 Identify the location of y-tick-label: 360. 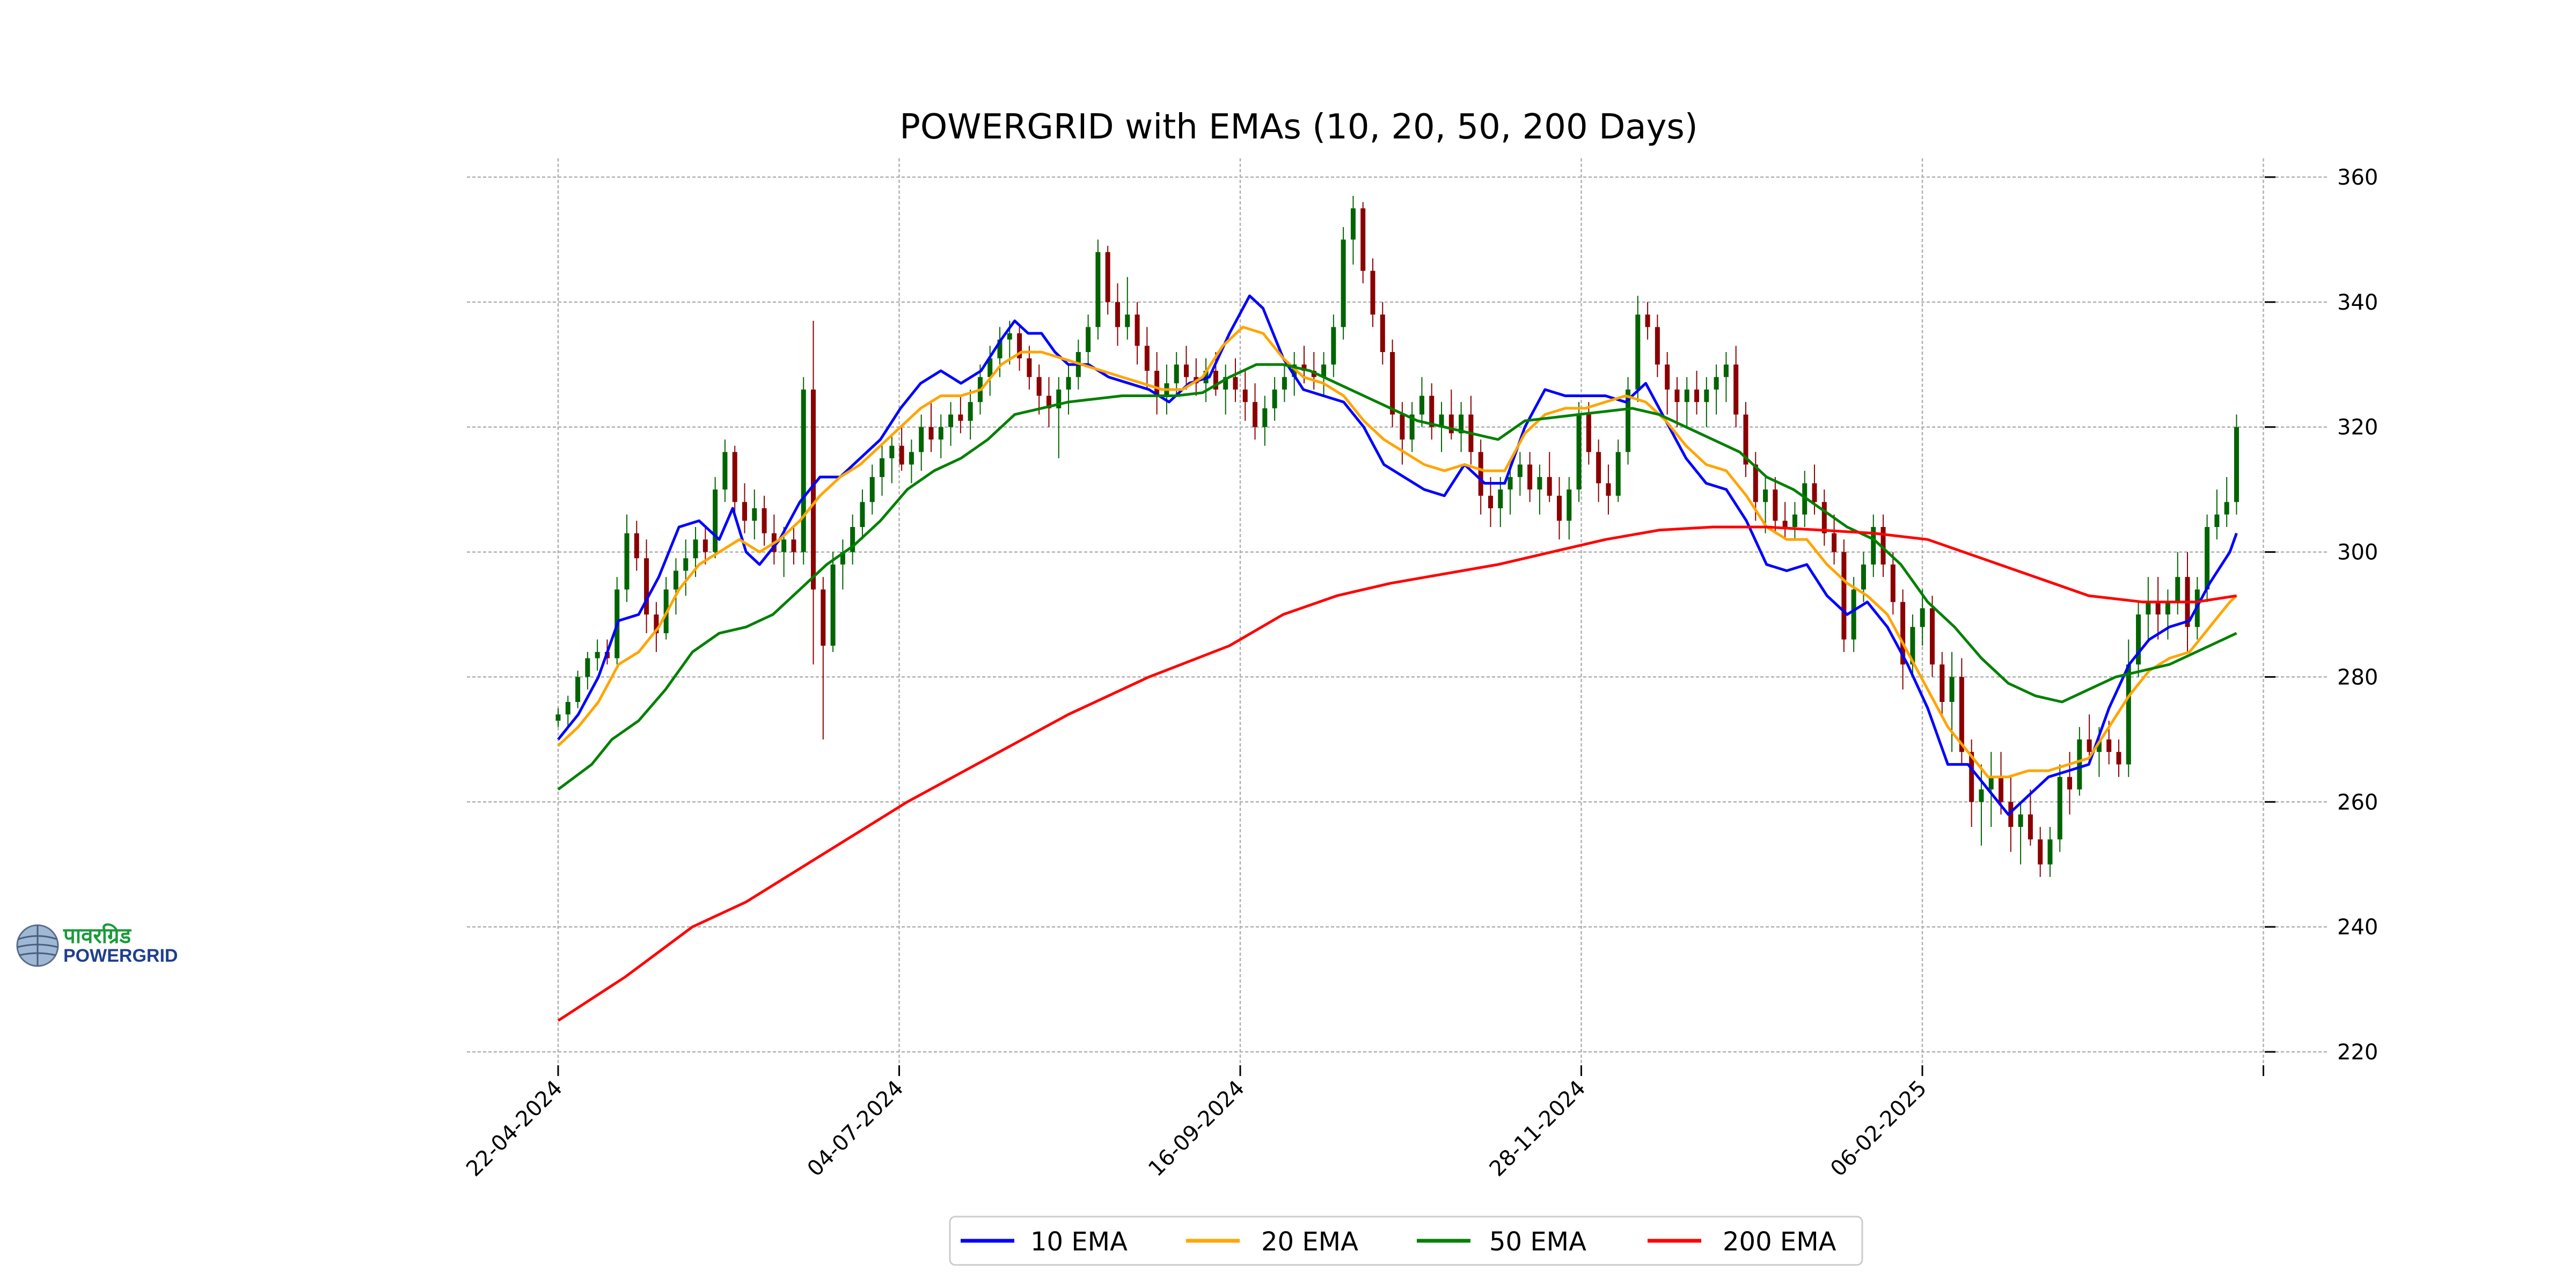
(2357, 177).